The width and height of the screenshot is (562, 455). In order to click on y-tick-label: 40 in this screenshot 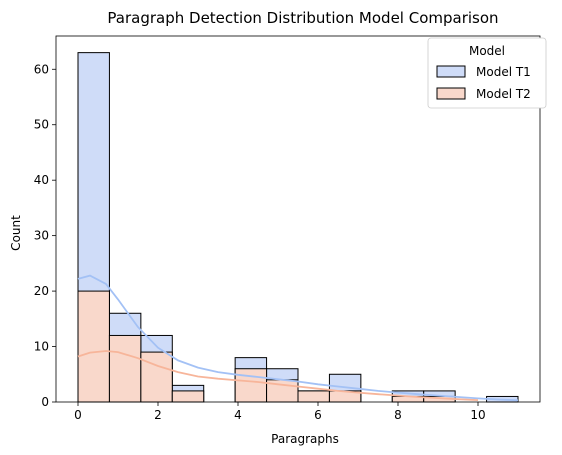, I will do `click(41, 180)`.